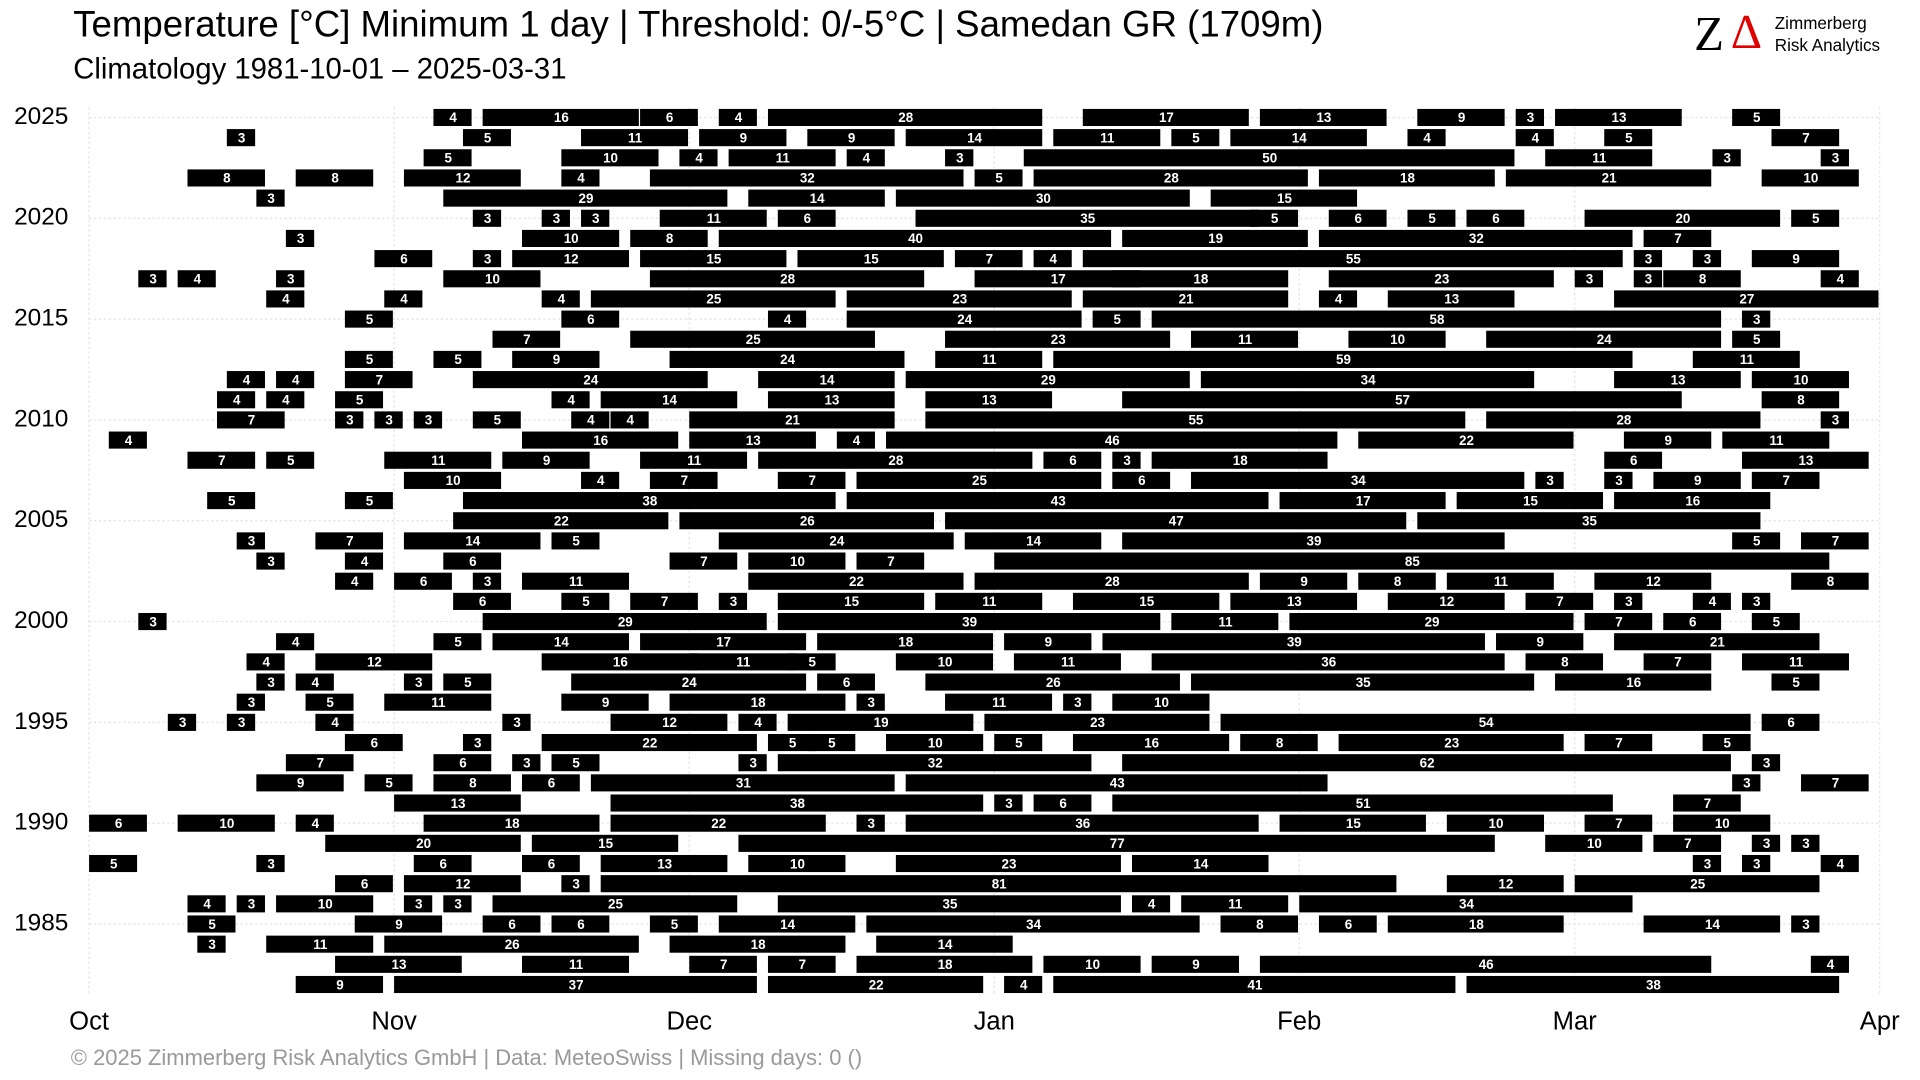  What do you see at coordinates (969, 621) in the screenshot?
I see `run-label: 39` at bounding box center [969, 621].